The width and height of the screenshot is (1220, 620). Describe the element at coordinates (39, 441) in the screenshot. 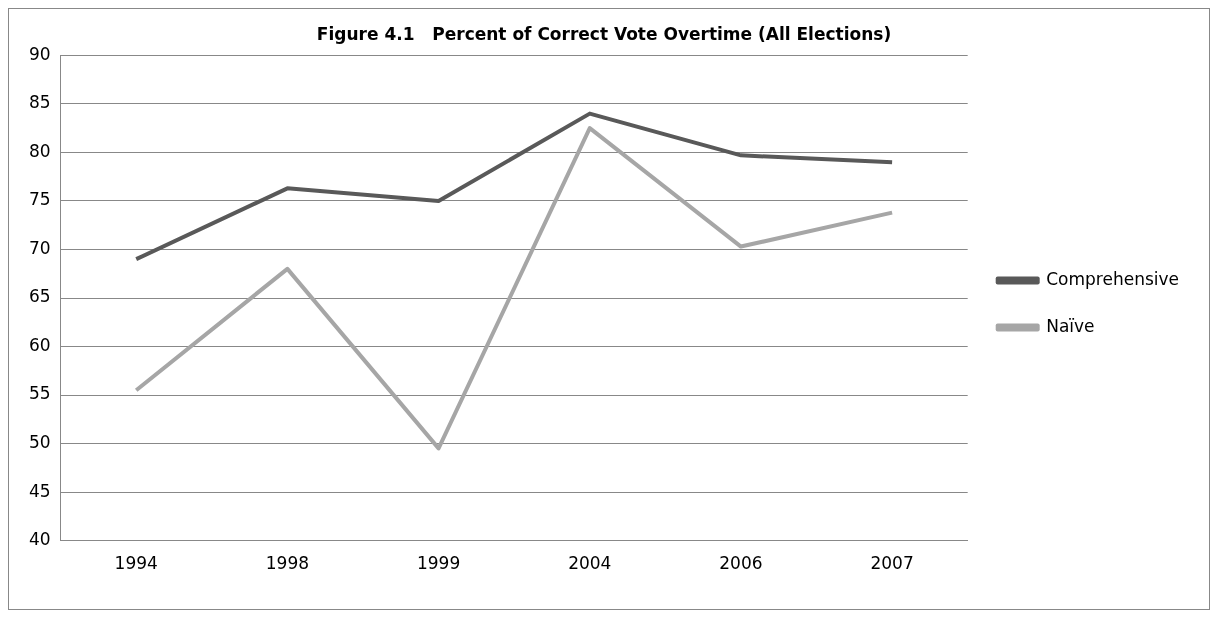

I see `y-tick-label: 50` at that location.